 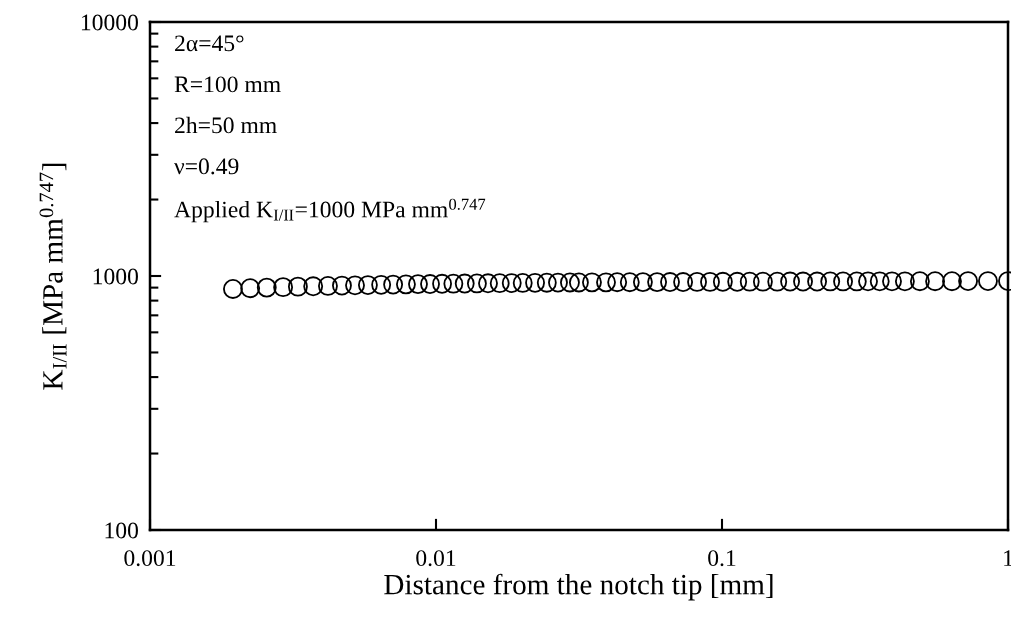 I want to click on x-tick-label: 0.1, so click(x=722, y=558).